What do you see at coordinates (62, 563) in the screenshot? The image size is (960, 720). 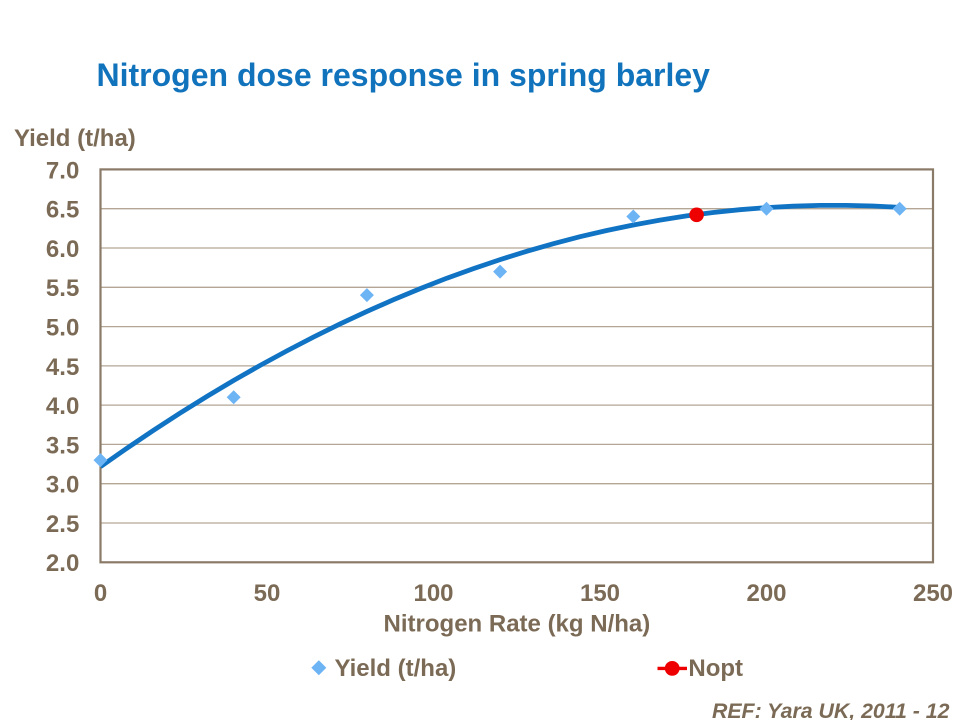 I see `svg-text: 2.0` at bounding box center [62, 563].